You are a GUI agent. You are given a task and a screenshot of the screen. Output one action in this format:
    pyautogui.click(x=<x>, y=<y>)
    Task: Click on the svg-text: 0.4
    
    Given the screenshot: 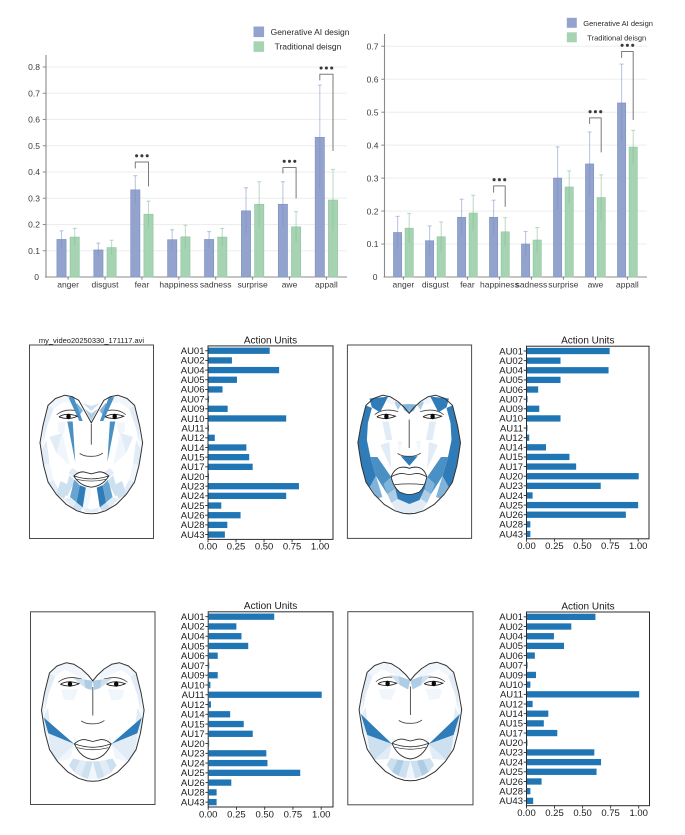 What is the action you would take?
    pyautogui.click(x=34, y=172)
    